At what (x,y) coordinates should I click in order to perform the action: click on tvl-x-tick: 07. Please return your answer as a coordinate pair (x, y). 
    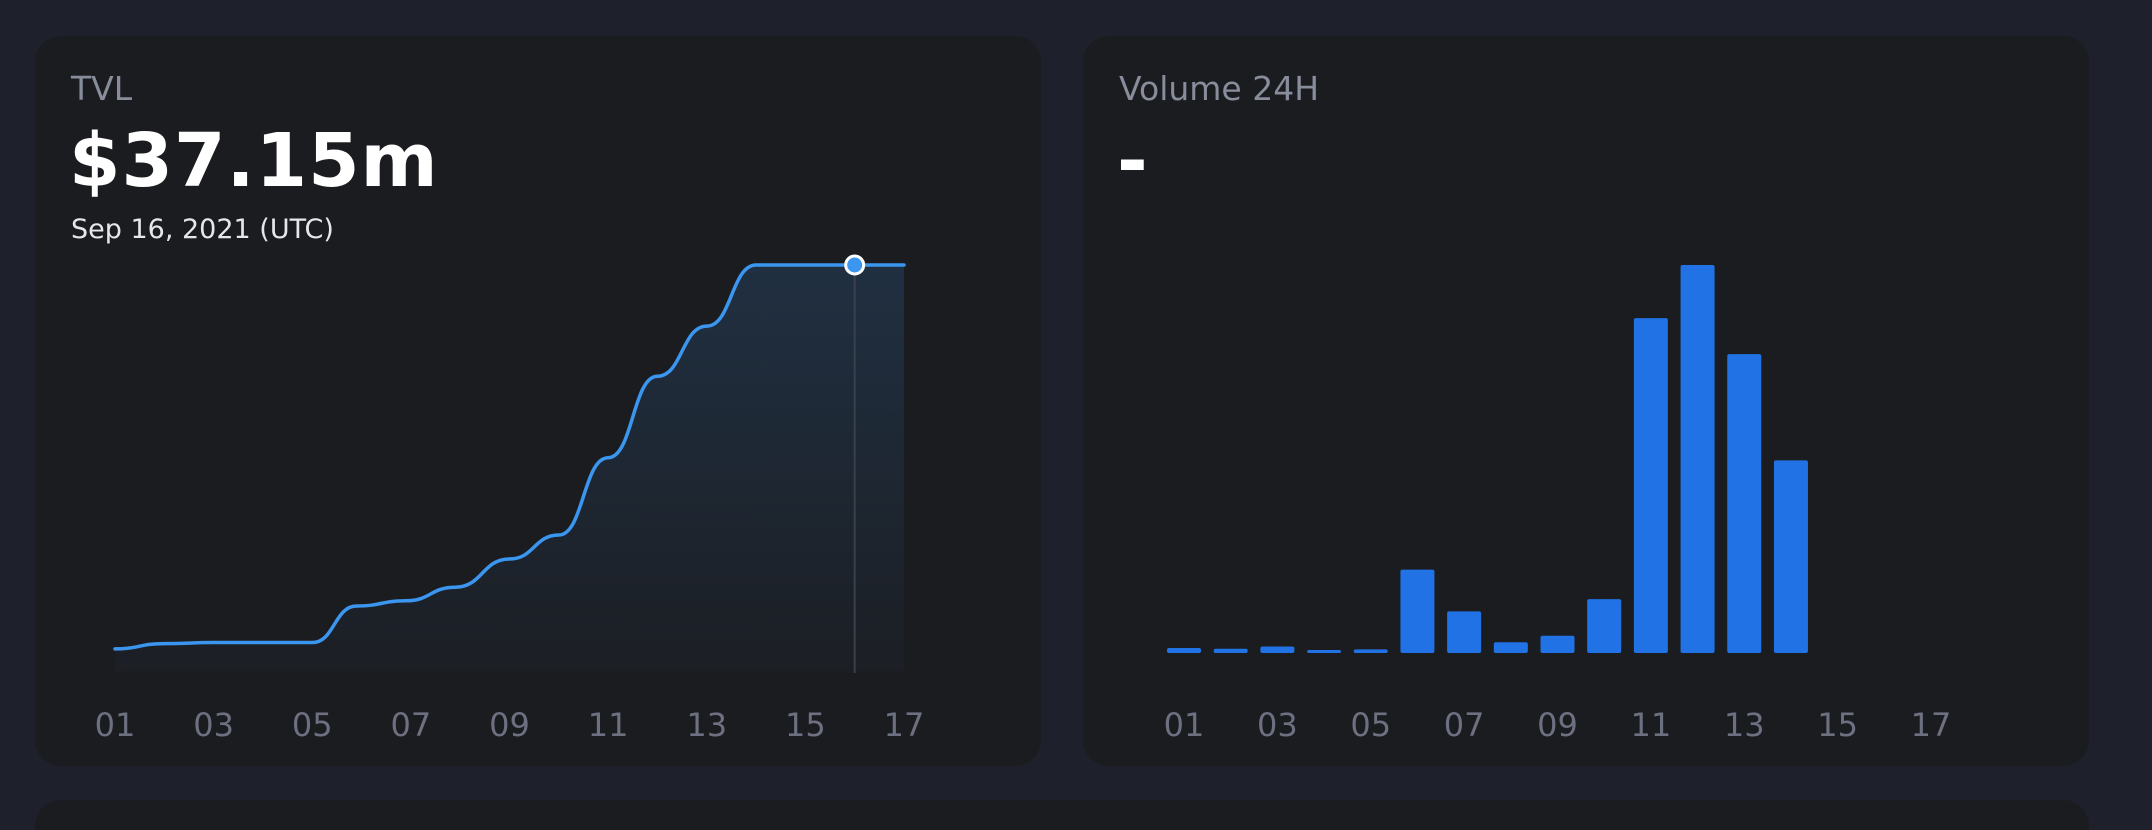
    Looking at the image, I should click on (411, 725).